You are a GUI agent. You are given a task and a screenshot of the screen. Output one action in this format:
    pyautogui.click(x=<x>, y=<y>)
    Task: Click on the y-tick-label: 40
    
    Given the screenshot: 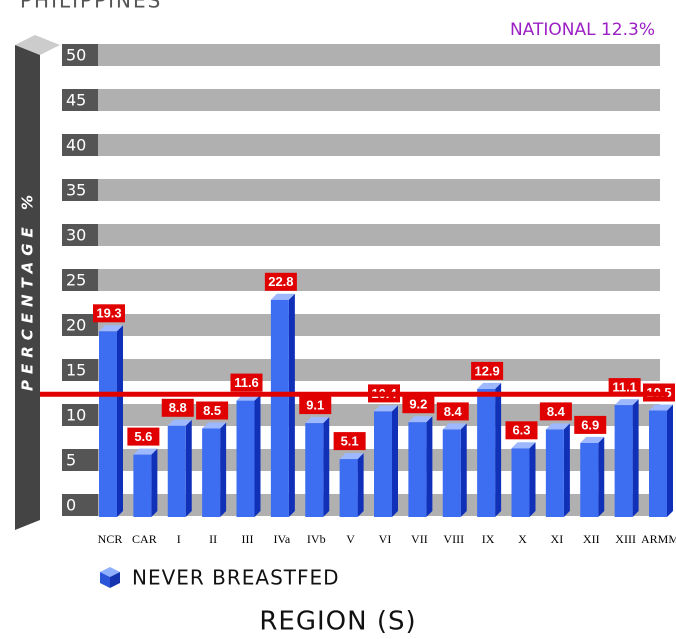 What is the action you would take?
    pyautogui.click(x=76, y=145)
    